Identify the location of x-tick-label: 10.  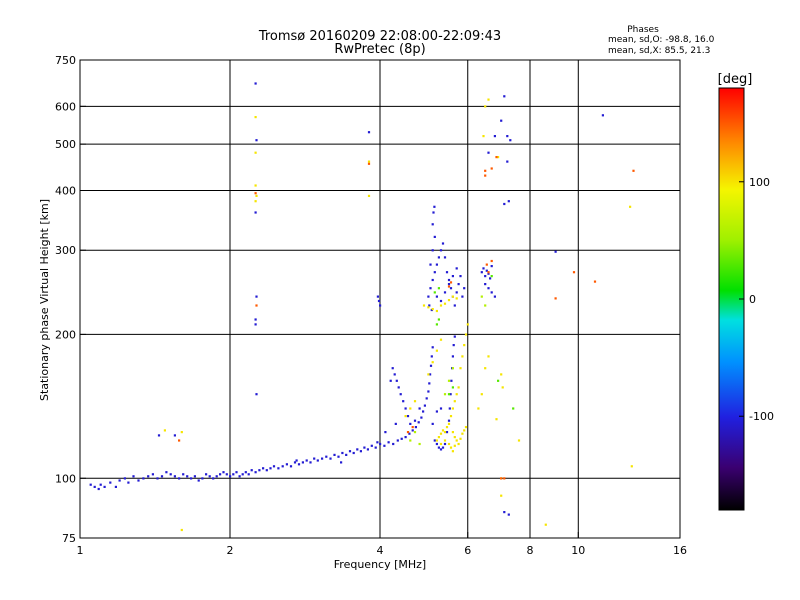
(578, 550).